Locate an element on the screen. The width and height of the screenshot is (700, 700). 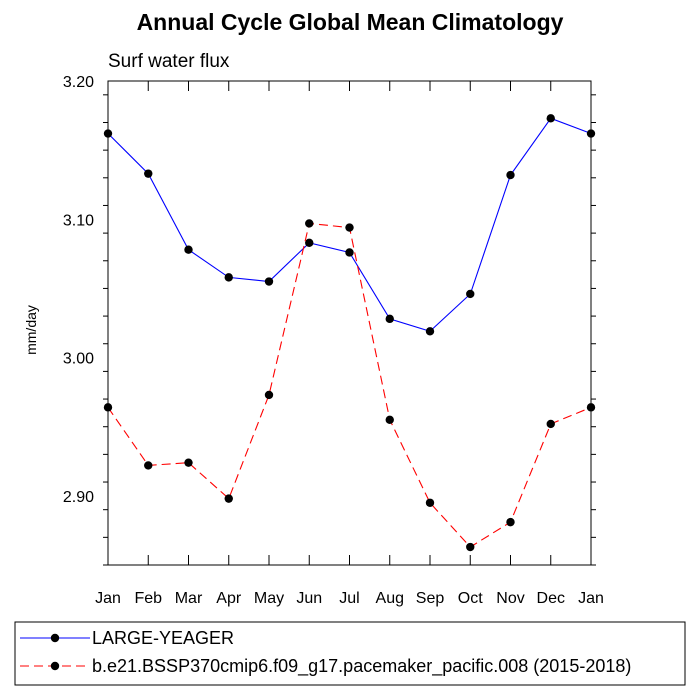
x-tick-label: Jun is located at coordinates (309, 598).